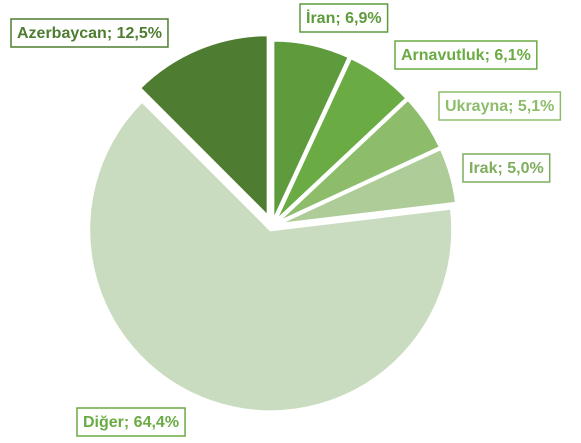 This screenshot has height=443, width=581. I want to click on data-label: Azerbaycan; 12,5%, so click(89, 33).